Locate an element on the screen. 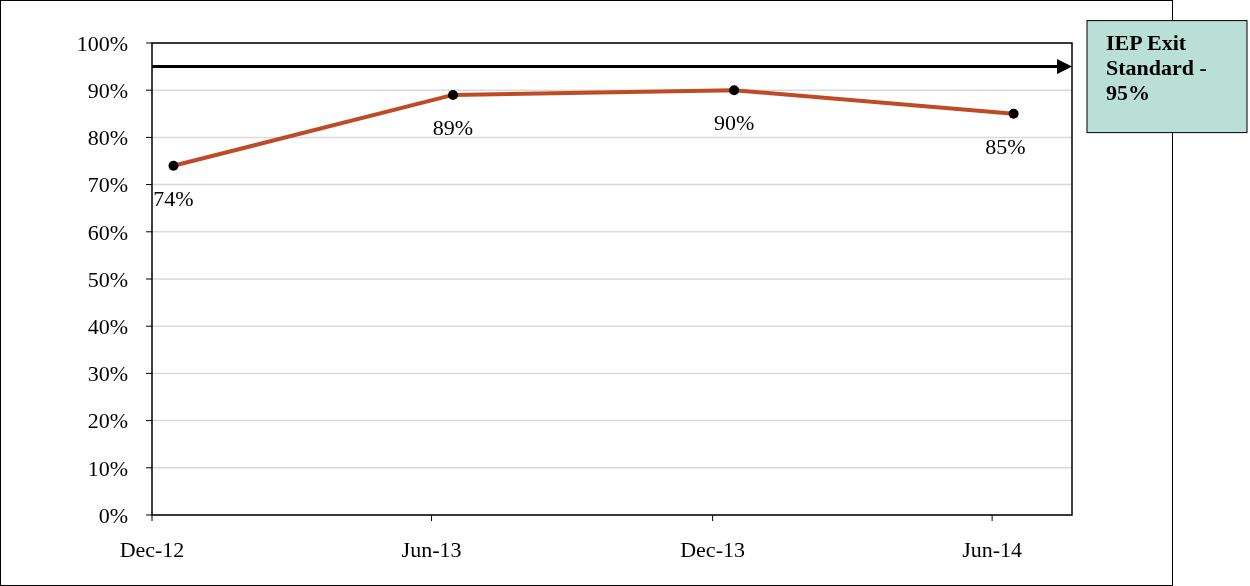 The height and width of the screenshot is (586, 1250). y-tick-label: 60% is located at coordinates (107, 232).